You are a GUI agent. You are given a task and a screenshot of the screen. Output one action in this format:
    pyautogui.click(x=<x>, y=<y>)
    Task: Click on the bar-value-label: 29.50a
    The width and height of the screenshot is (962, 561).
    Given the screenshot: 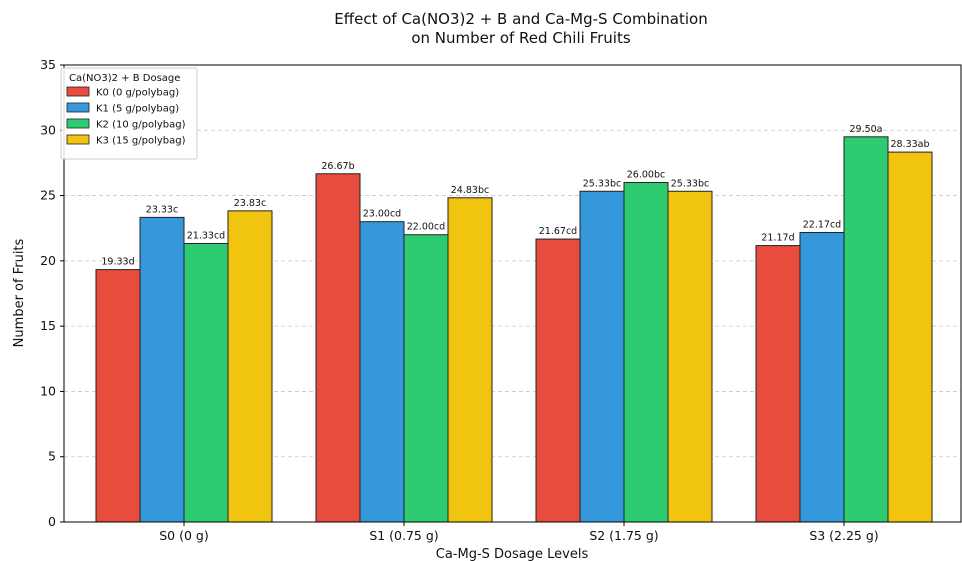 What is the action you would take?
    pyautogui.click(x=865, y=129)
    